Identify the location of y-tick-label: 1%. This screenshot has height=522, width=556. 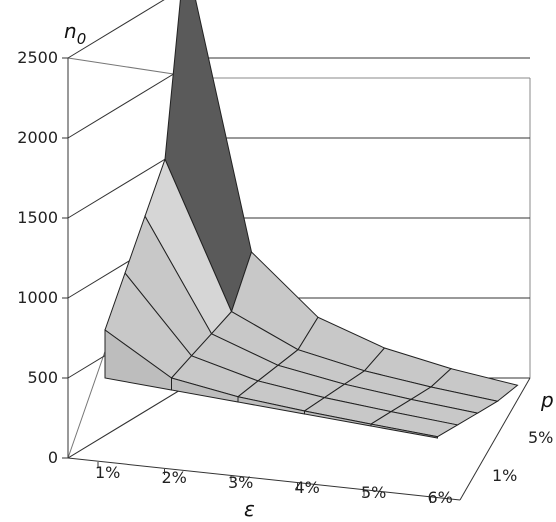
(504, 475).